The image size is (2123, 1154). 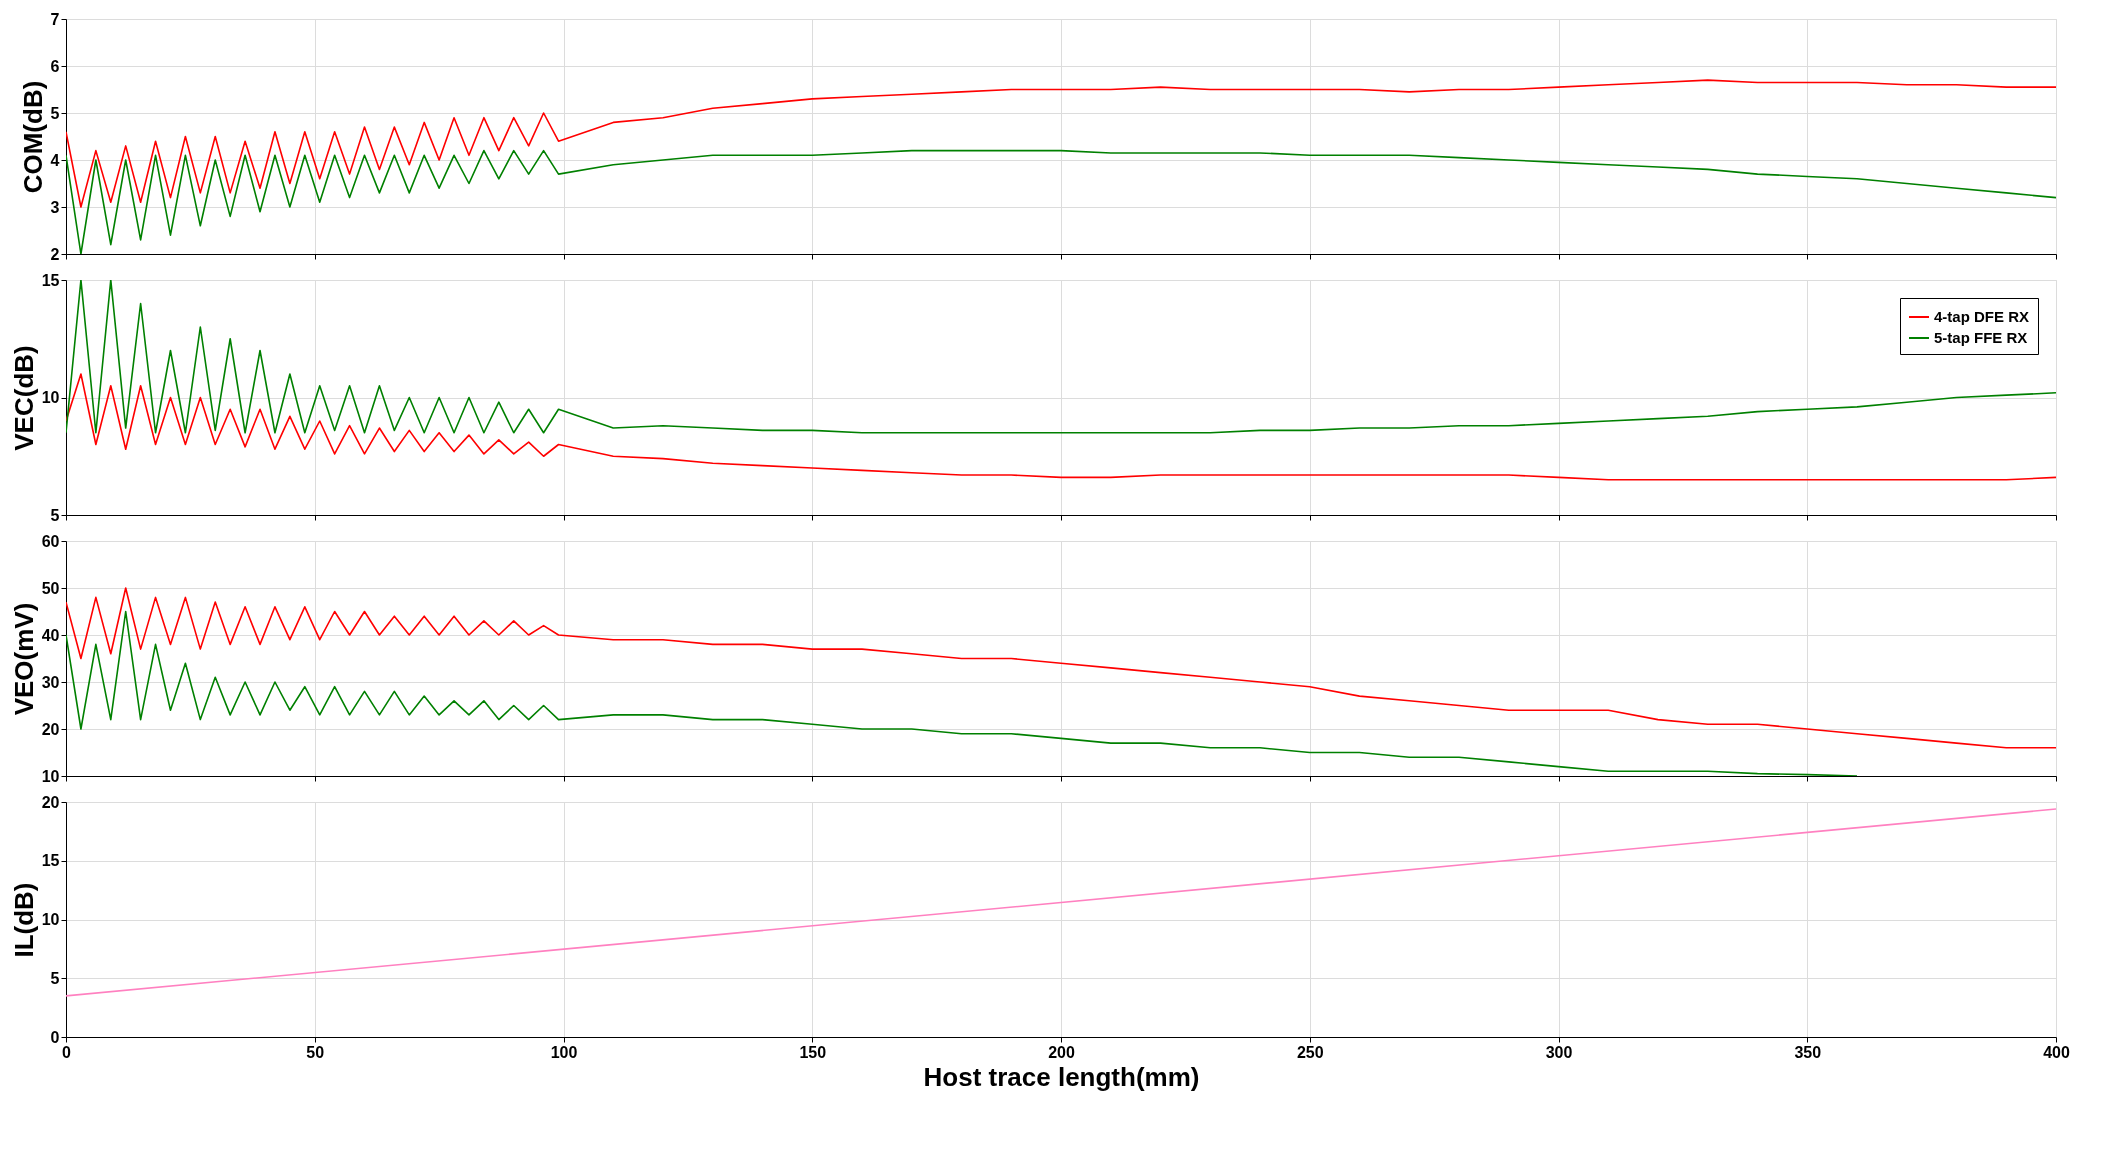 I want to click on y-tick-label: 30, so click(x=50, y=682).